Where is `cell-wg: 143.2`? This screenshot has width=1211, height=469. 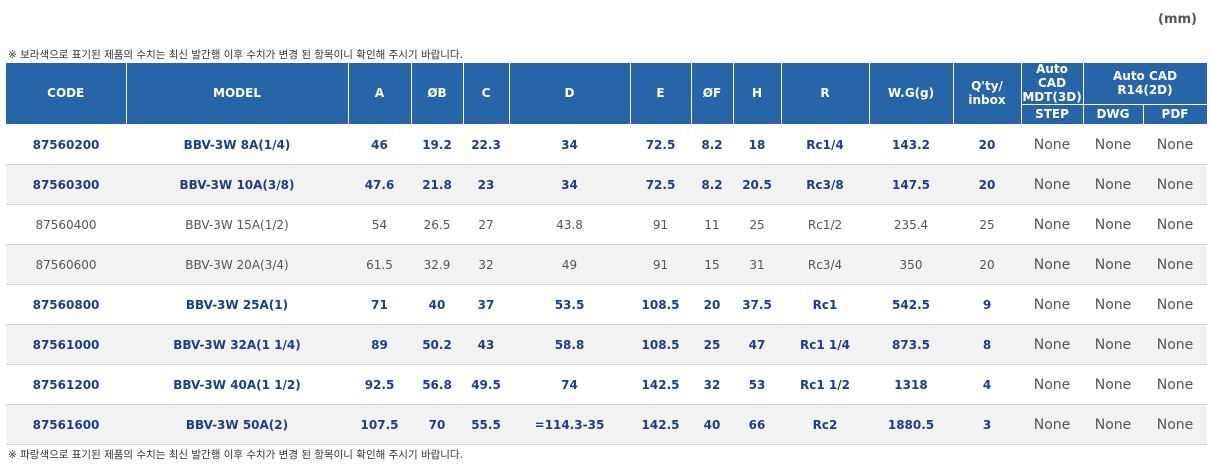
cell-wg: 143.2 is located at coordinates (911, 145).